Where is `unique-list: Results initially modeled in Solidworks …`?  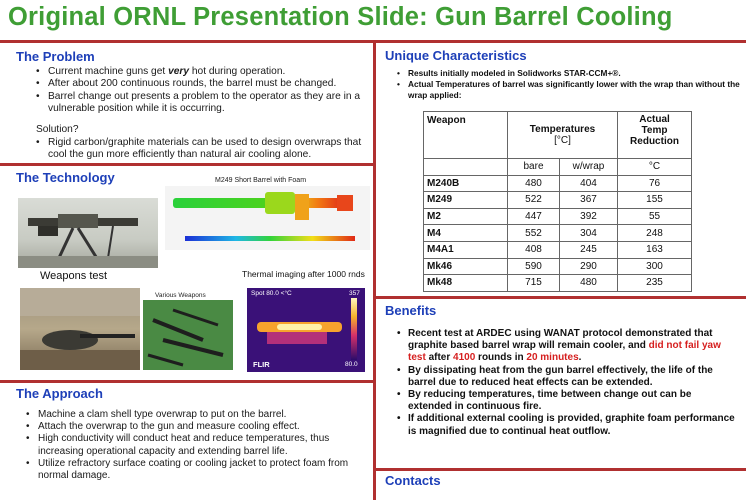
unique-list: Results initially modeled in Solidworks … is located at coordinates (569, 84).